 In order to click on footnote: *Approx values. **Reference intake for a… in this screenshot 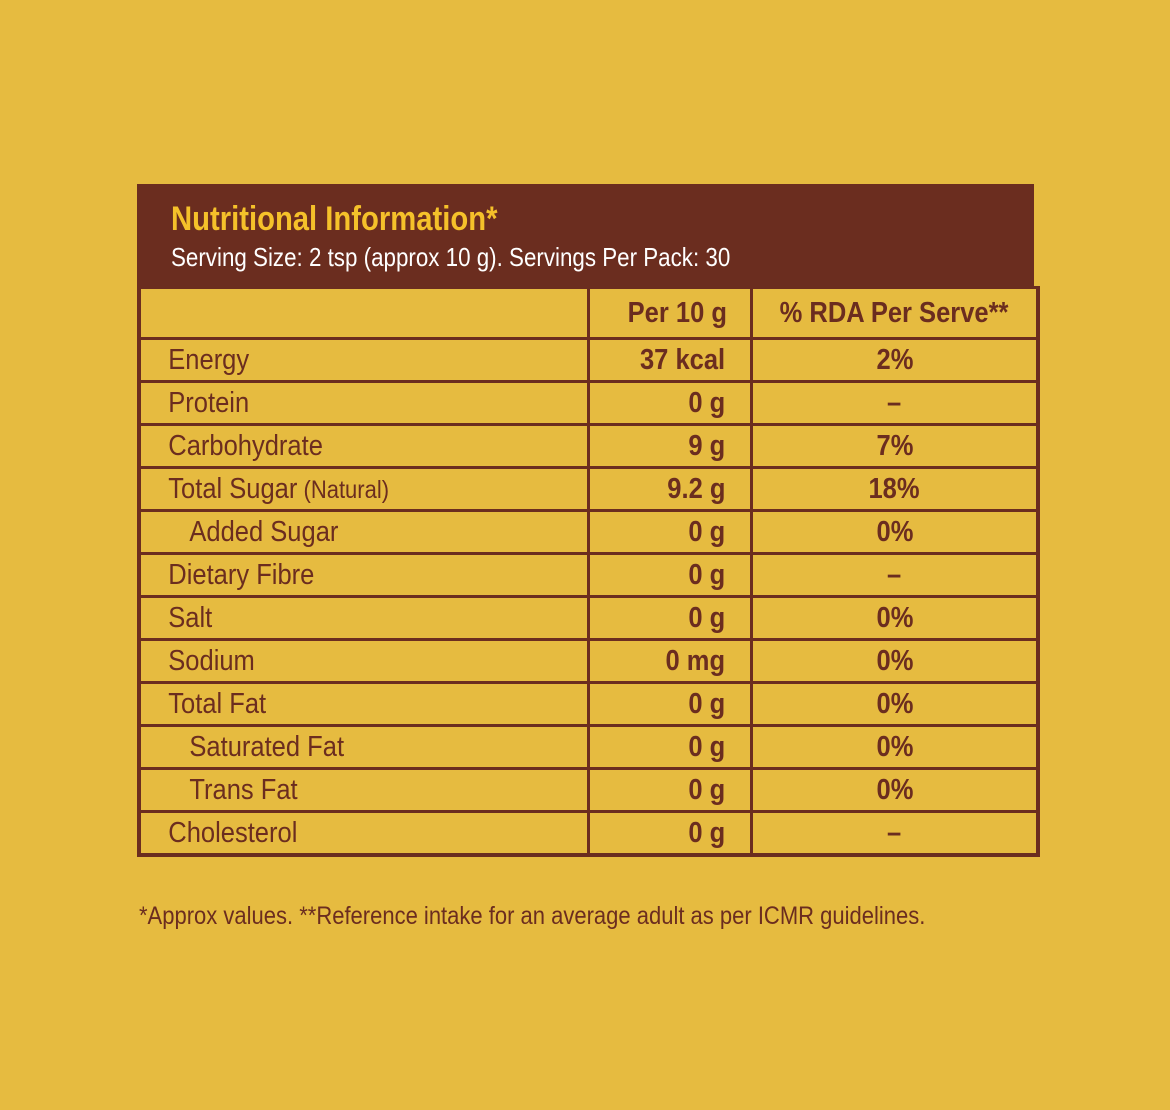, I will do `click(532, 916)`.